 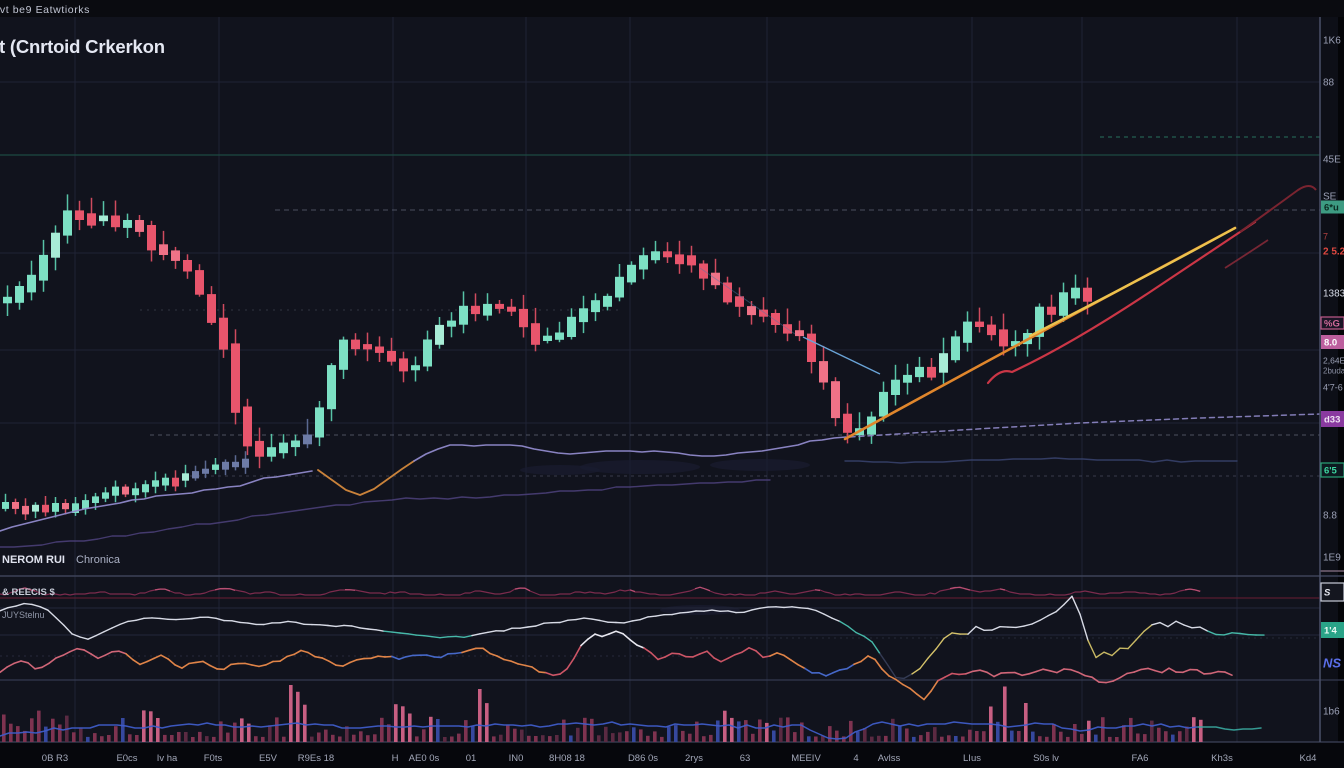 What do you see at coordinates (1332, 558) in the screenshot?
I see `svg-text: 1E9` at bounding box center [1332, 558].